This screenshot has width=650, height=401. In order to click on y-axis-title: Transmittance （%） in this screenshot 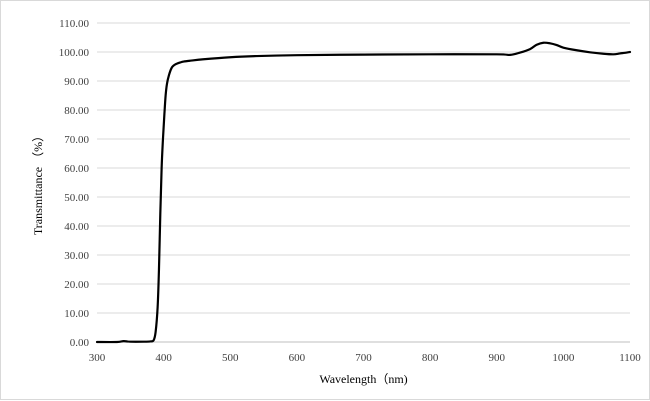, I will do `click(38, 182)`.